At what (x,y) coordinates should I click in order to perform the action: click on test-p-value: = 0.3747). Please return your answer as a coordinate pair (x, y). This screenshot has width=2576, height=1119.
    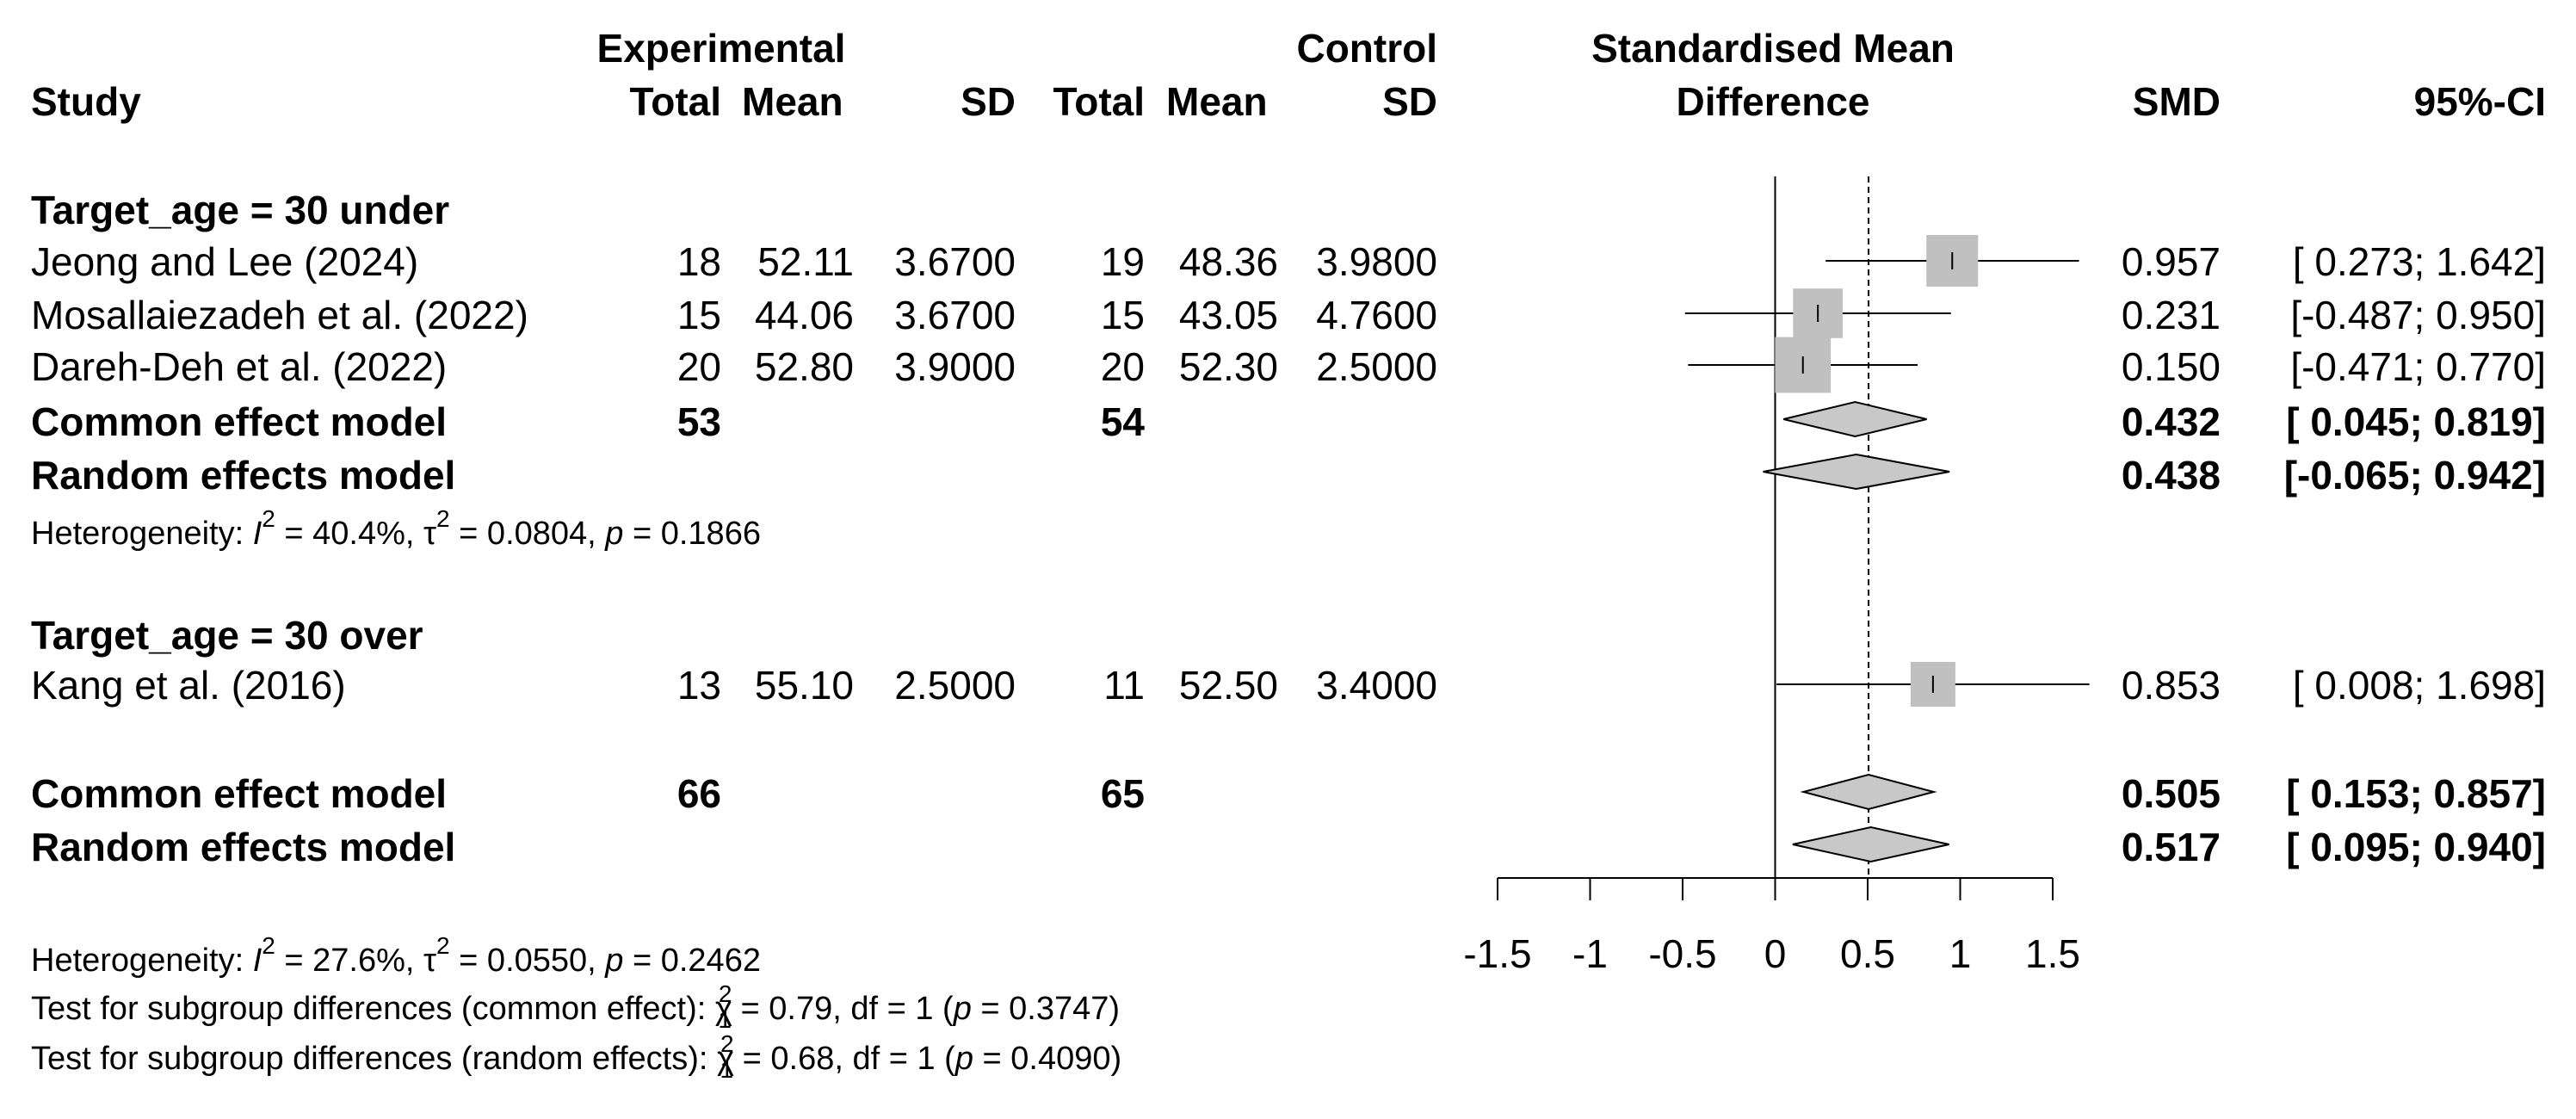
    Looking at the image, I should click on (1046, 1009).